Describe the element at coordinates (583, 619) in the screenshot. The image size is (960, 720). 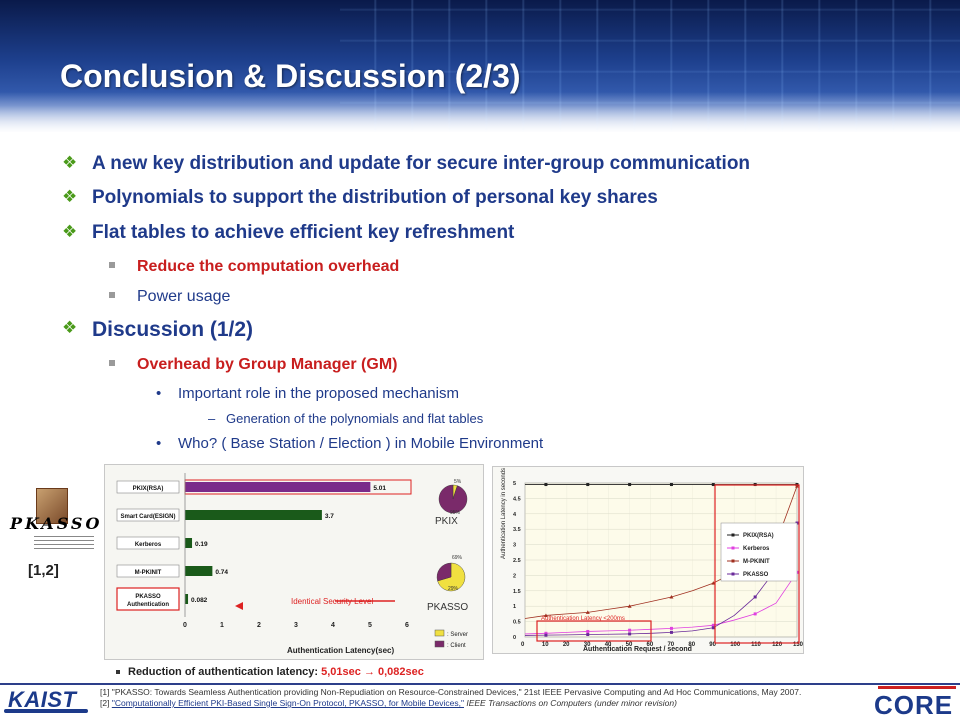
I see `auth-latency-annotation: Authentication Latency <200ms` at that location.